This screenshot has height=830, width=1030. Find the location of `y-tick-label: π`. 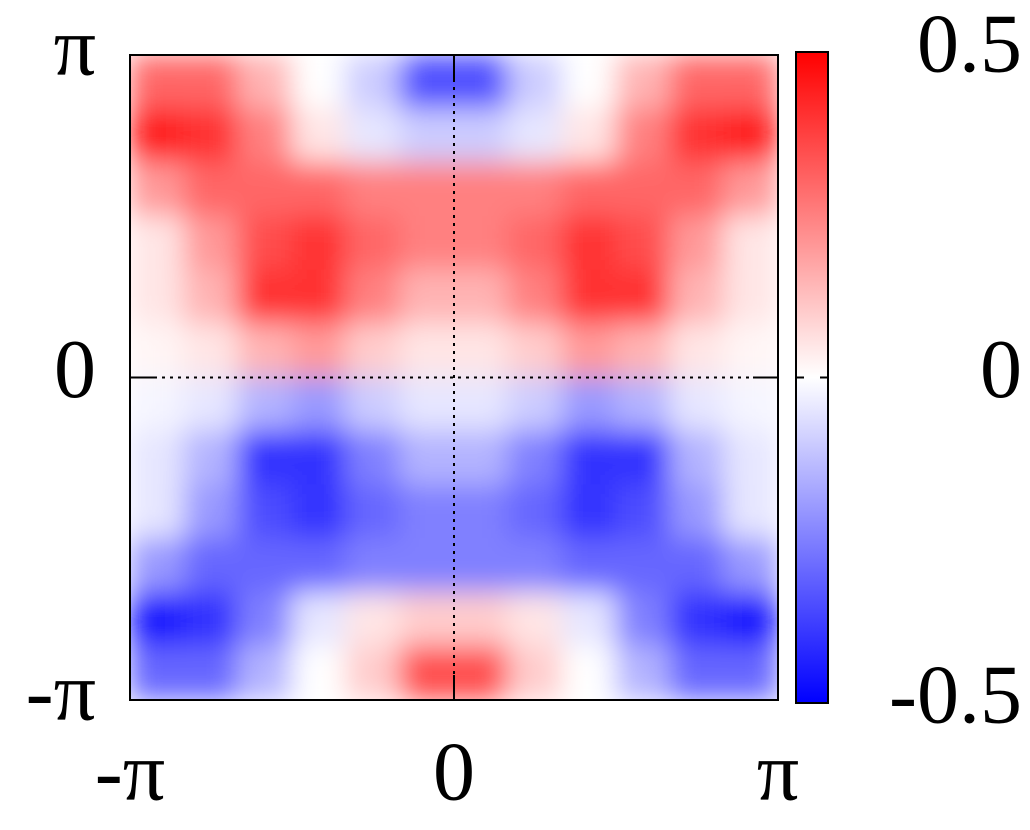

y-tick-label: π is located at coordinates (75, 46).